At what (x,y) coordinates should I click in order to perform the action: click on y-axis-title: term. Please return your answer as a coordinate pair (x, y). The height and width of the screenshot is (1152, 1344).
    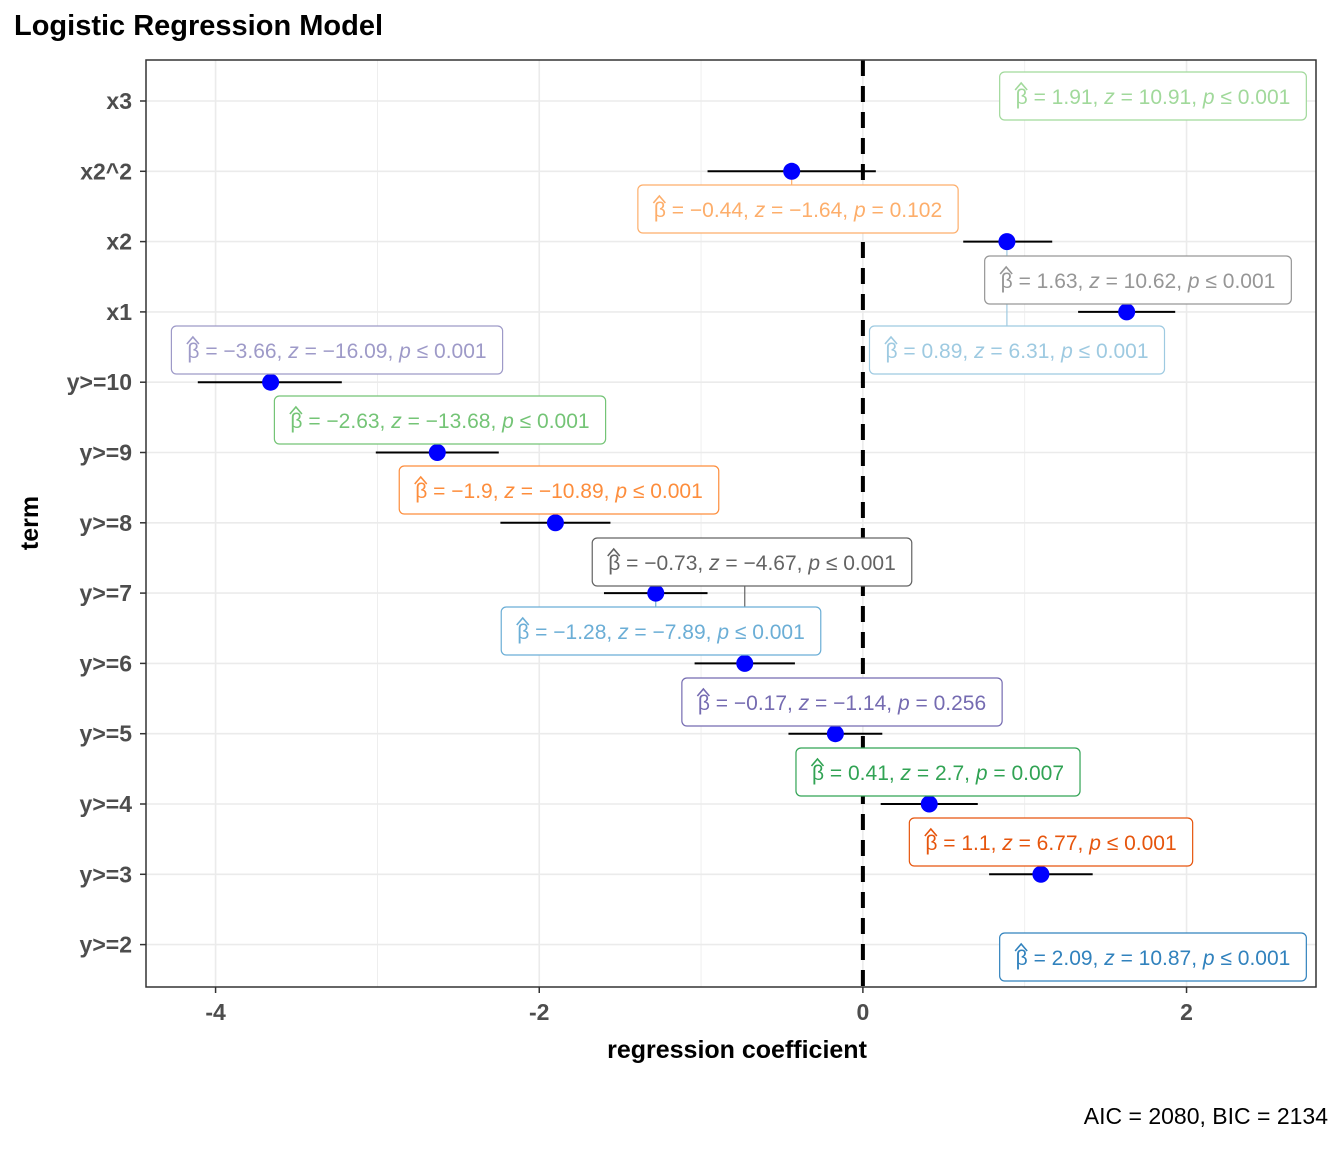
    Looking at the image, I should click on (30, 523).